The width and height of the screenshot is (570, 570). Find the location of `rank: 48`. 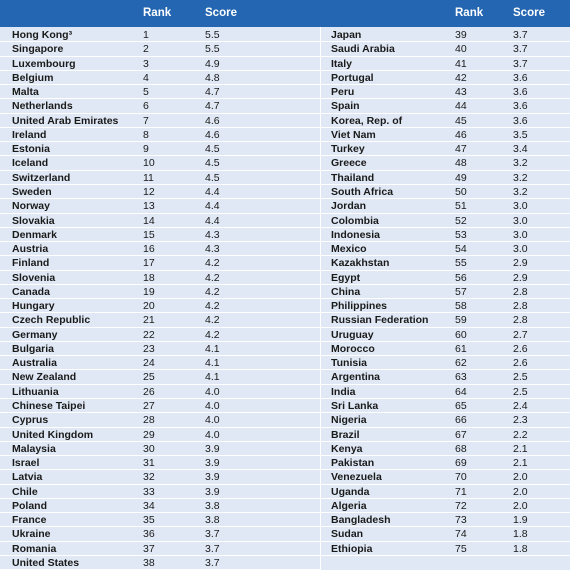

rank: 48 is located at coordinates (461, 163).